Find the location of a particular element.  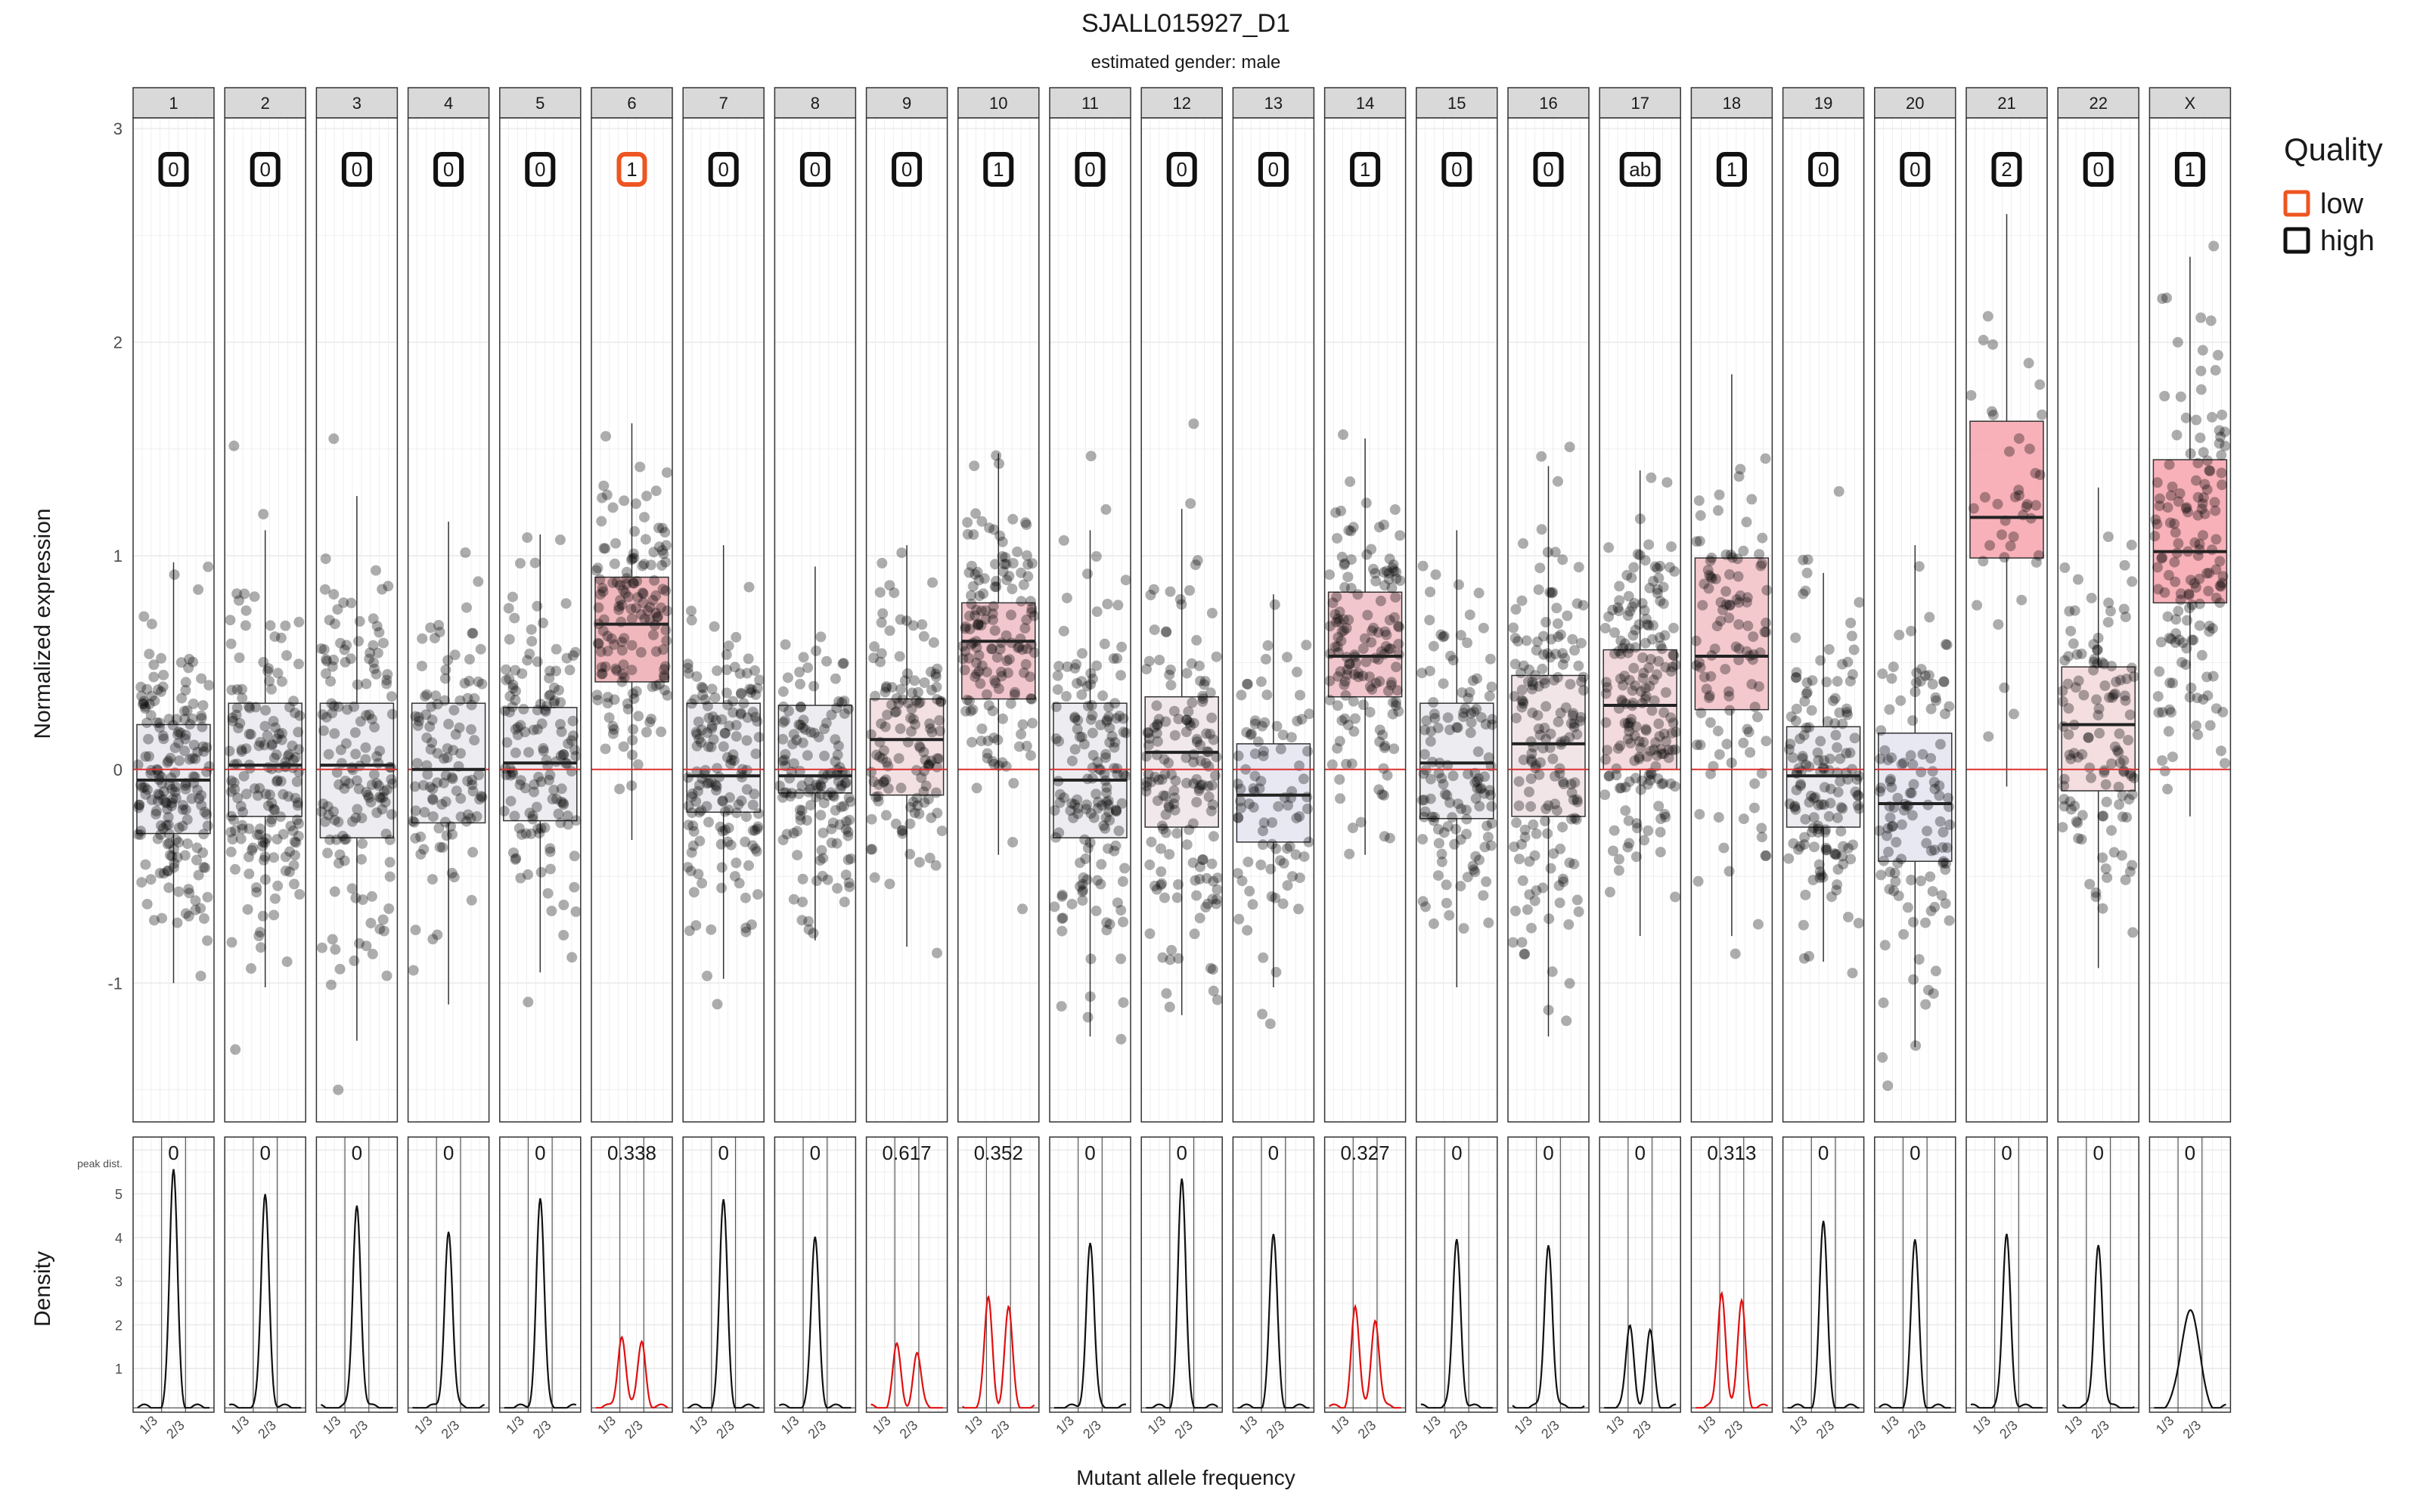

cnv-badge-label: 0 is located at coordinates (2098, 169).